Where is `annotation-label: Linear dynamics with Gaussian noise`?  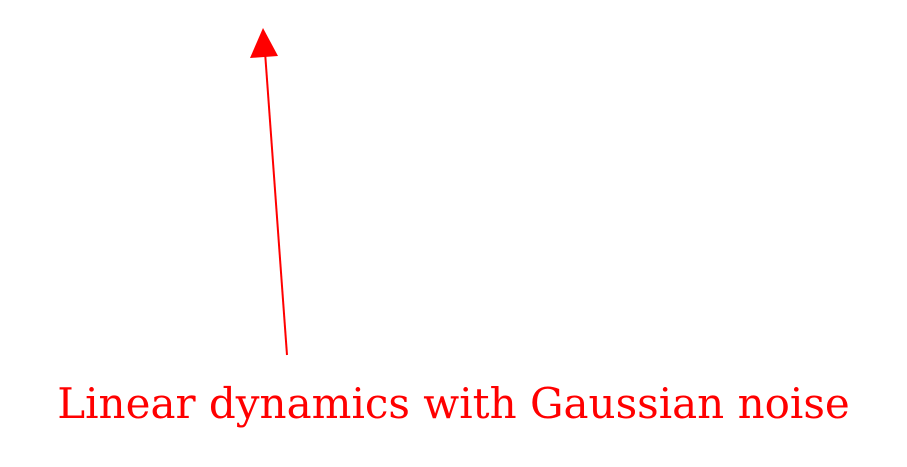 annotation-label: Linear dynamics with Gaussian noise is located at coordinates (453, 404).